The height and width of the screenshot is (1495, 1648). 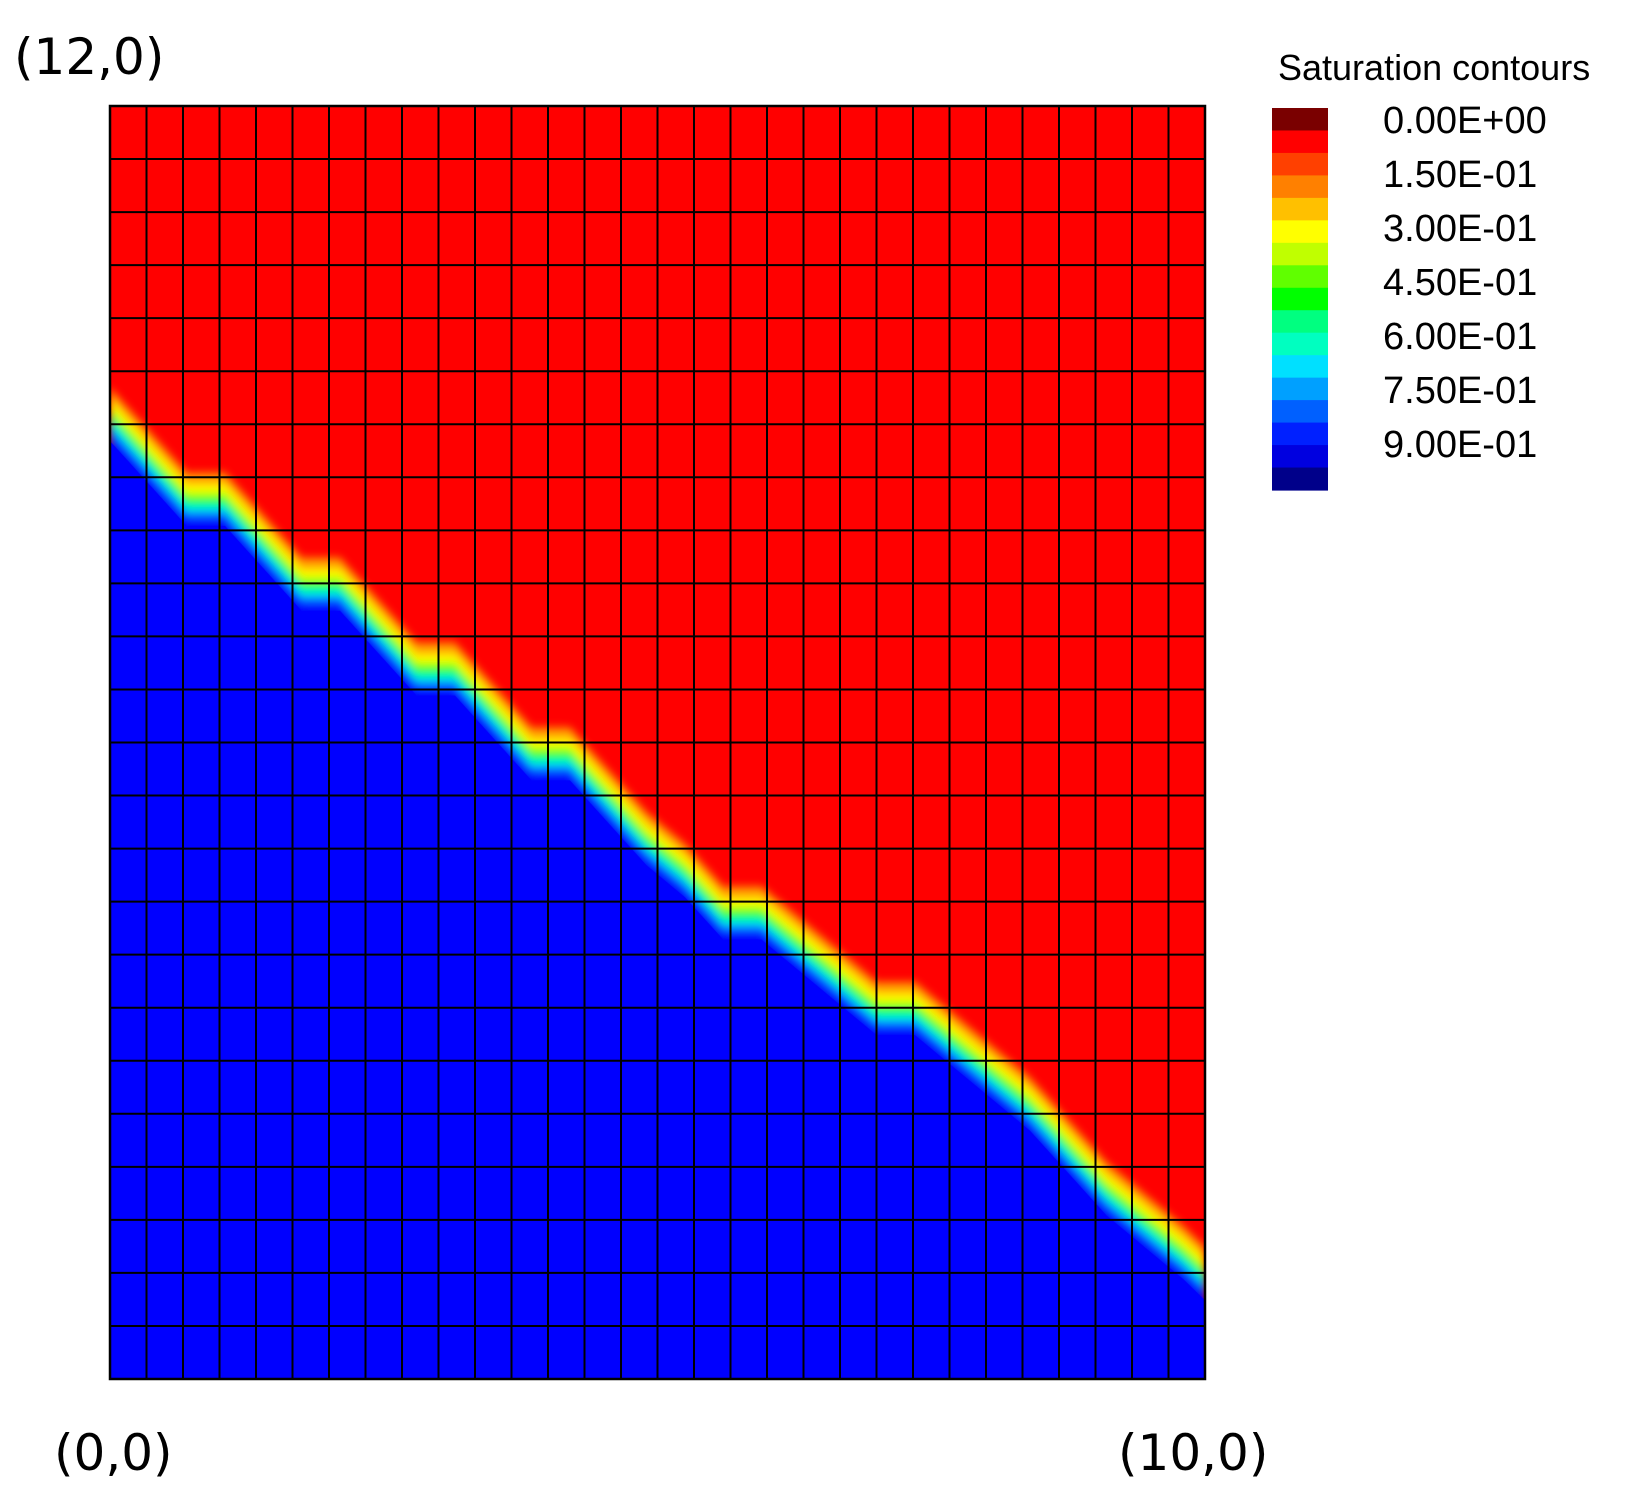 What do you see at coordinates (1460, 391) in the screenshot?
I see `legend-tick-label: 7.50E-01` at bounding box center [1460, 391].